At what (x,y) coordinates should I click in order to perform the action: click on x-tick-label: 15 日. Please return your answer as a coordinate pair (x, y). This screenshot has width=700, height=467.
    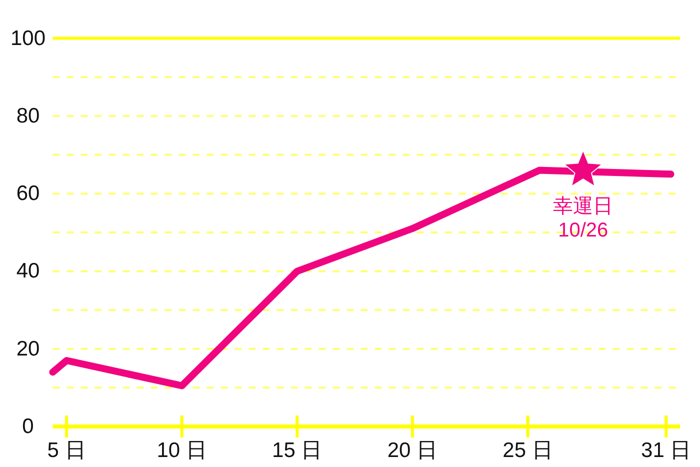
    Looking at the image, I should click on (297, 450).